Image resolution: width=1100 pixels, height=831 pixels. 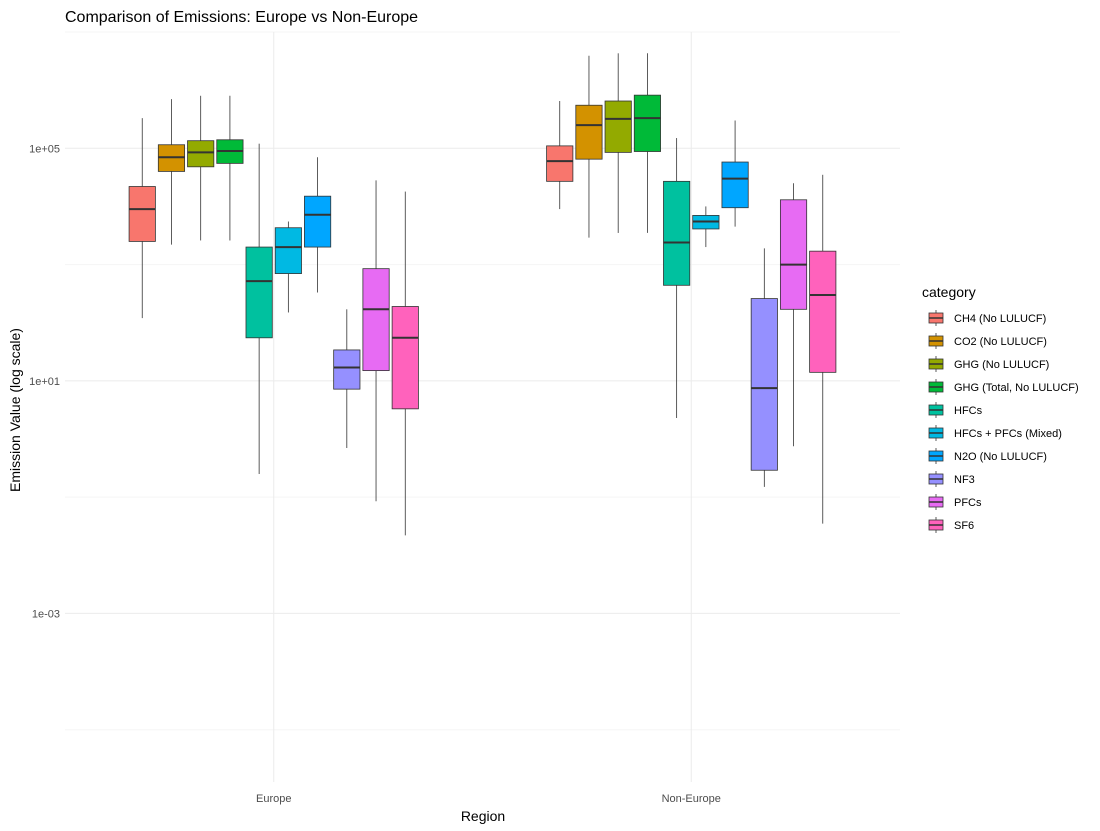 I want to click on legend-item: NF3, so click(x=951, y=479).